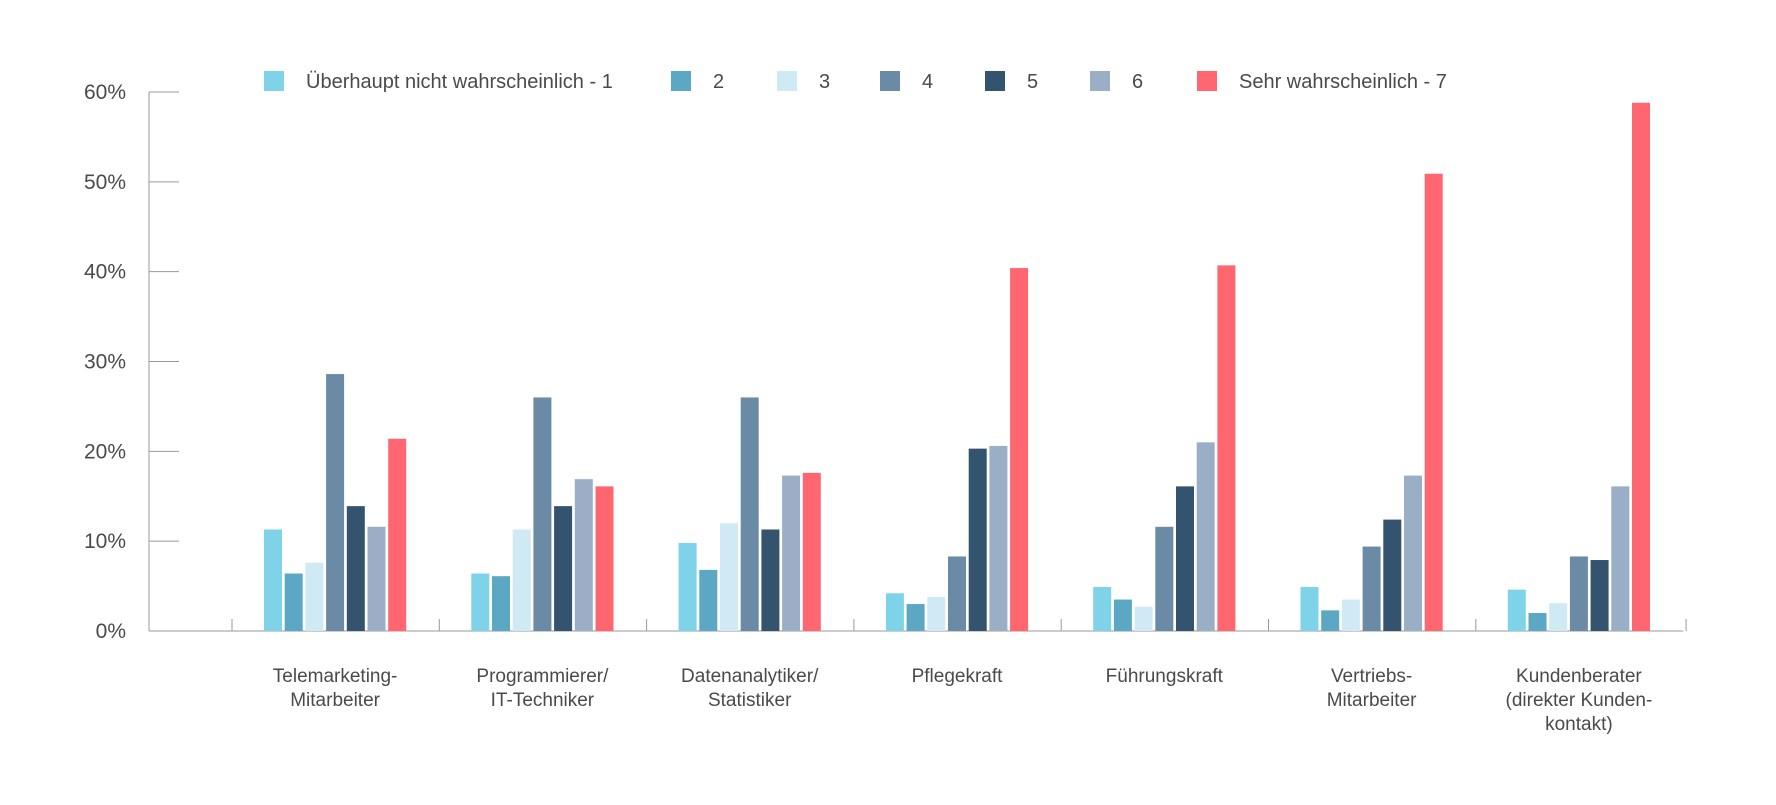 This screenshot has width=1776, height=805. I want to click on x-category-label: Vertriebs-Mitarbeiter, so click(1372, 688).